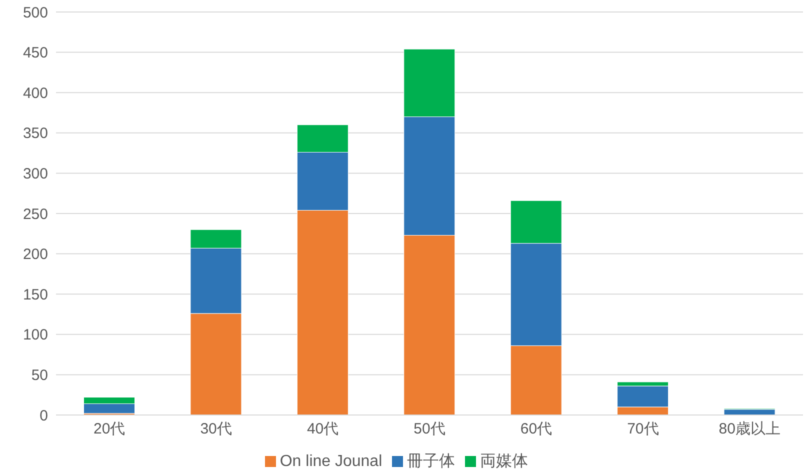 This screenshot has height=476, width=807. Describe the element at coordinates (35, 335) in the screenshot. I see `y-tick-label: 100` at that location.